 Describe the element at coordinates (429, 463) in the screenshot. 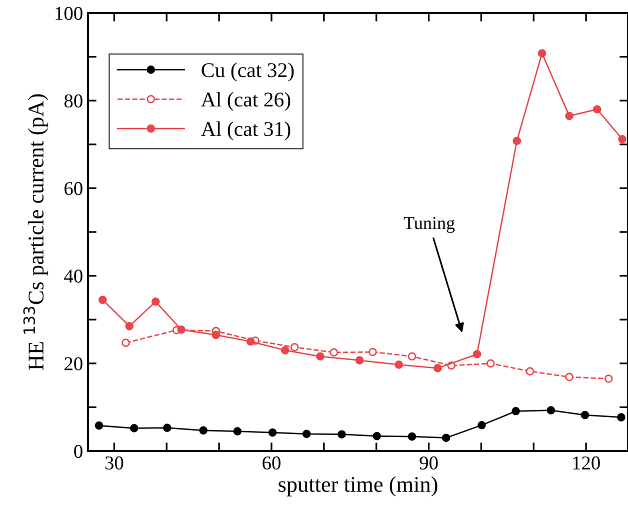

I see `x-tick-label: 90` at that location.